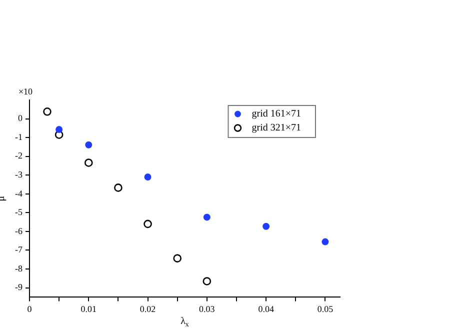  What do you see at coordinates (18, 231) in the screenshot?
I see `y-tick-label: -6` at bounding box center [18, 231].